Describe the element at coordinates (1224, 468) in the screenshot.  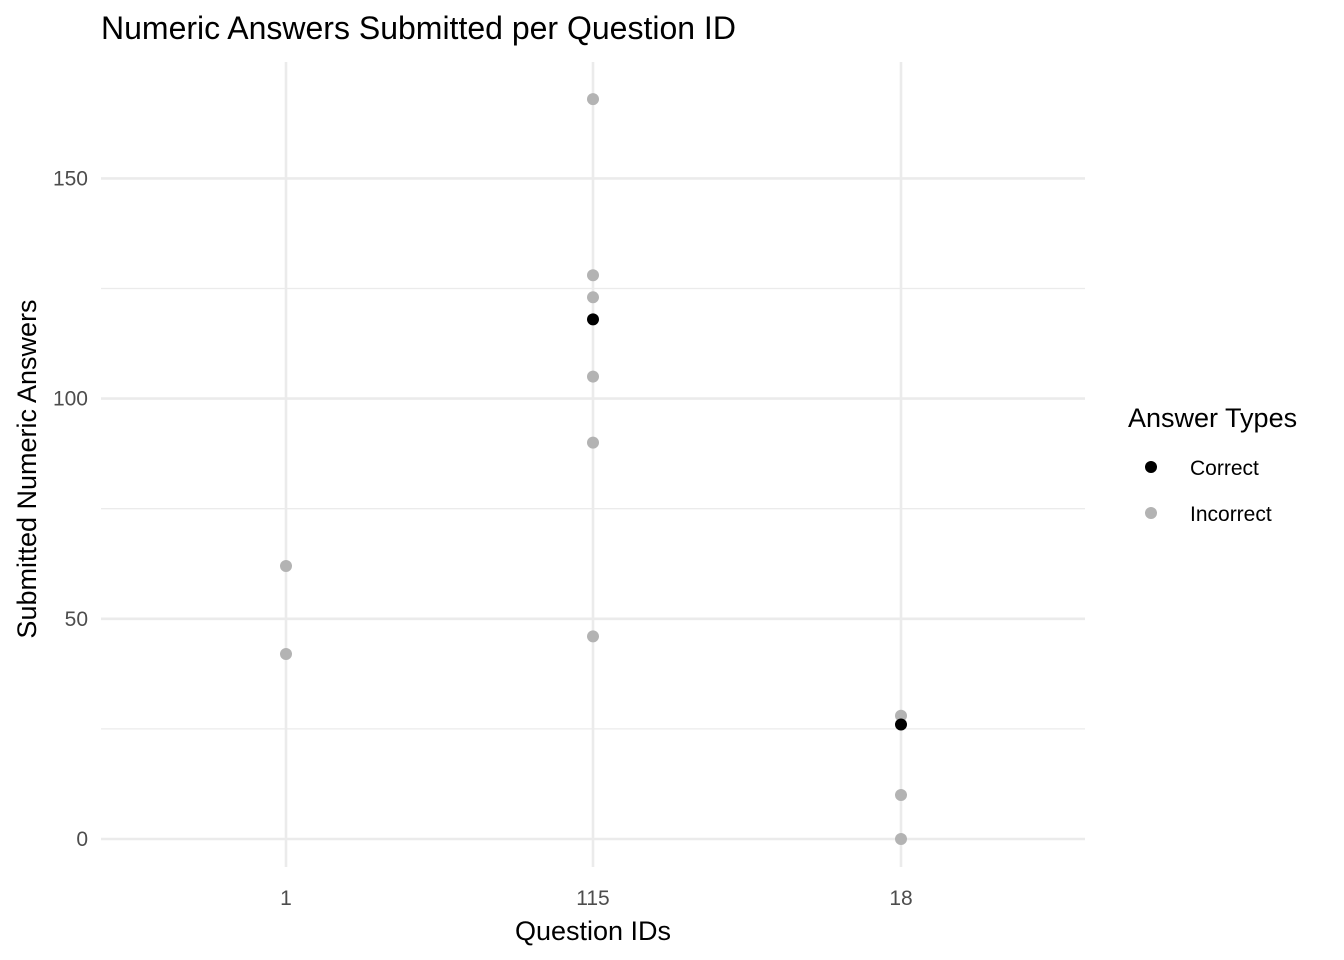
I see `legend-correct-label: Correct` at that location.